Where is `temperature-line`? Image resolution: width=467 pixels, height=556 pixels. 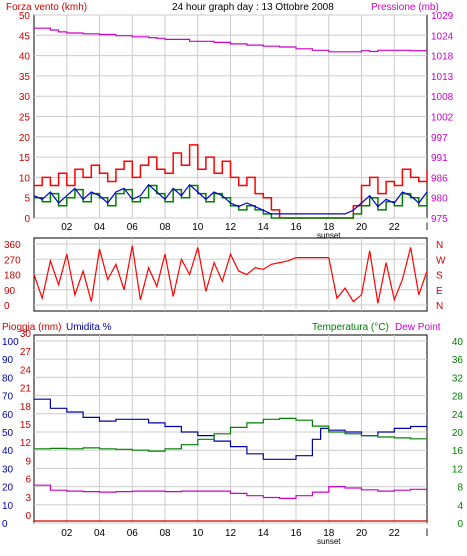
temperature-line is located at coordinates (231, 434).